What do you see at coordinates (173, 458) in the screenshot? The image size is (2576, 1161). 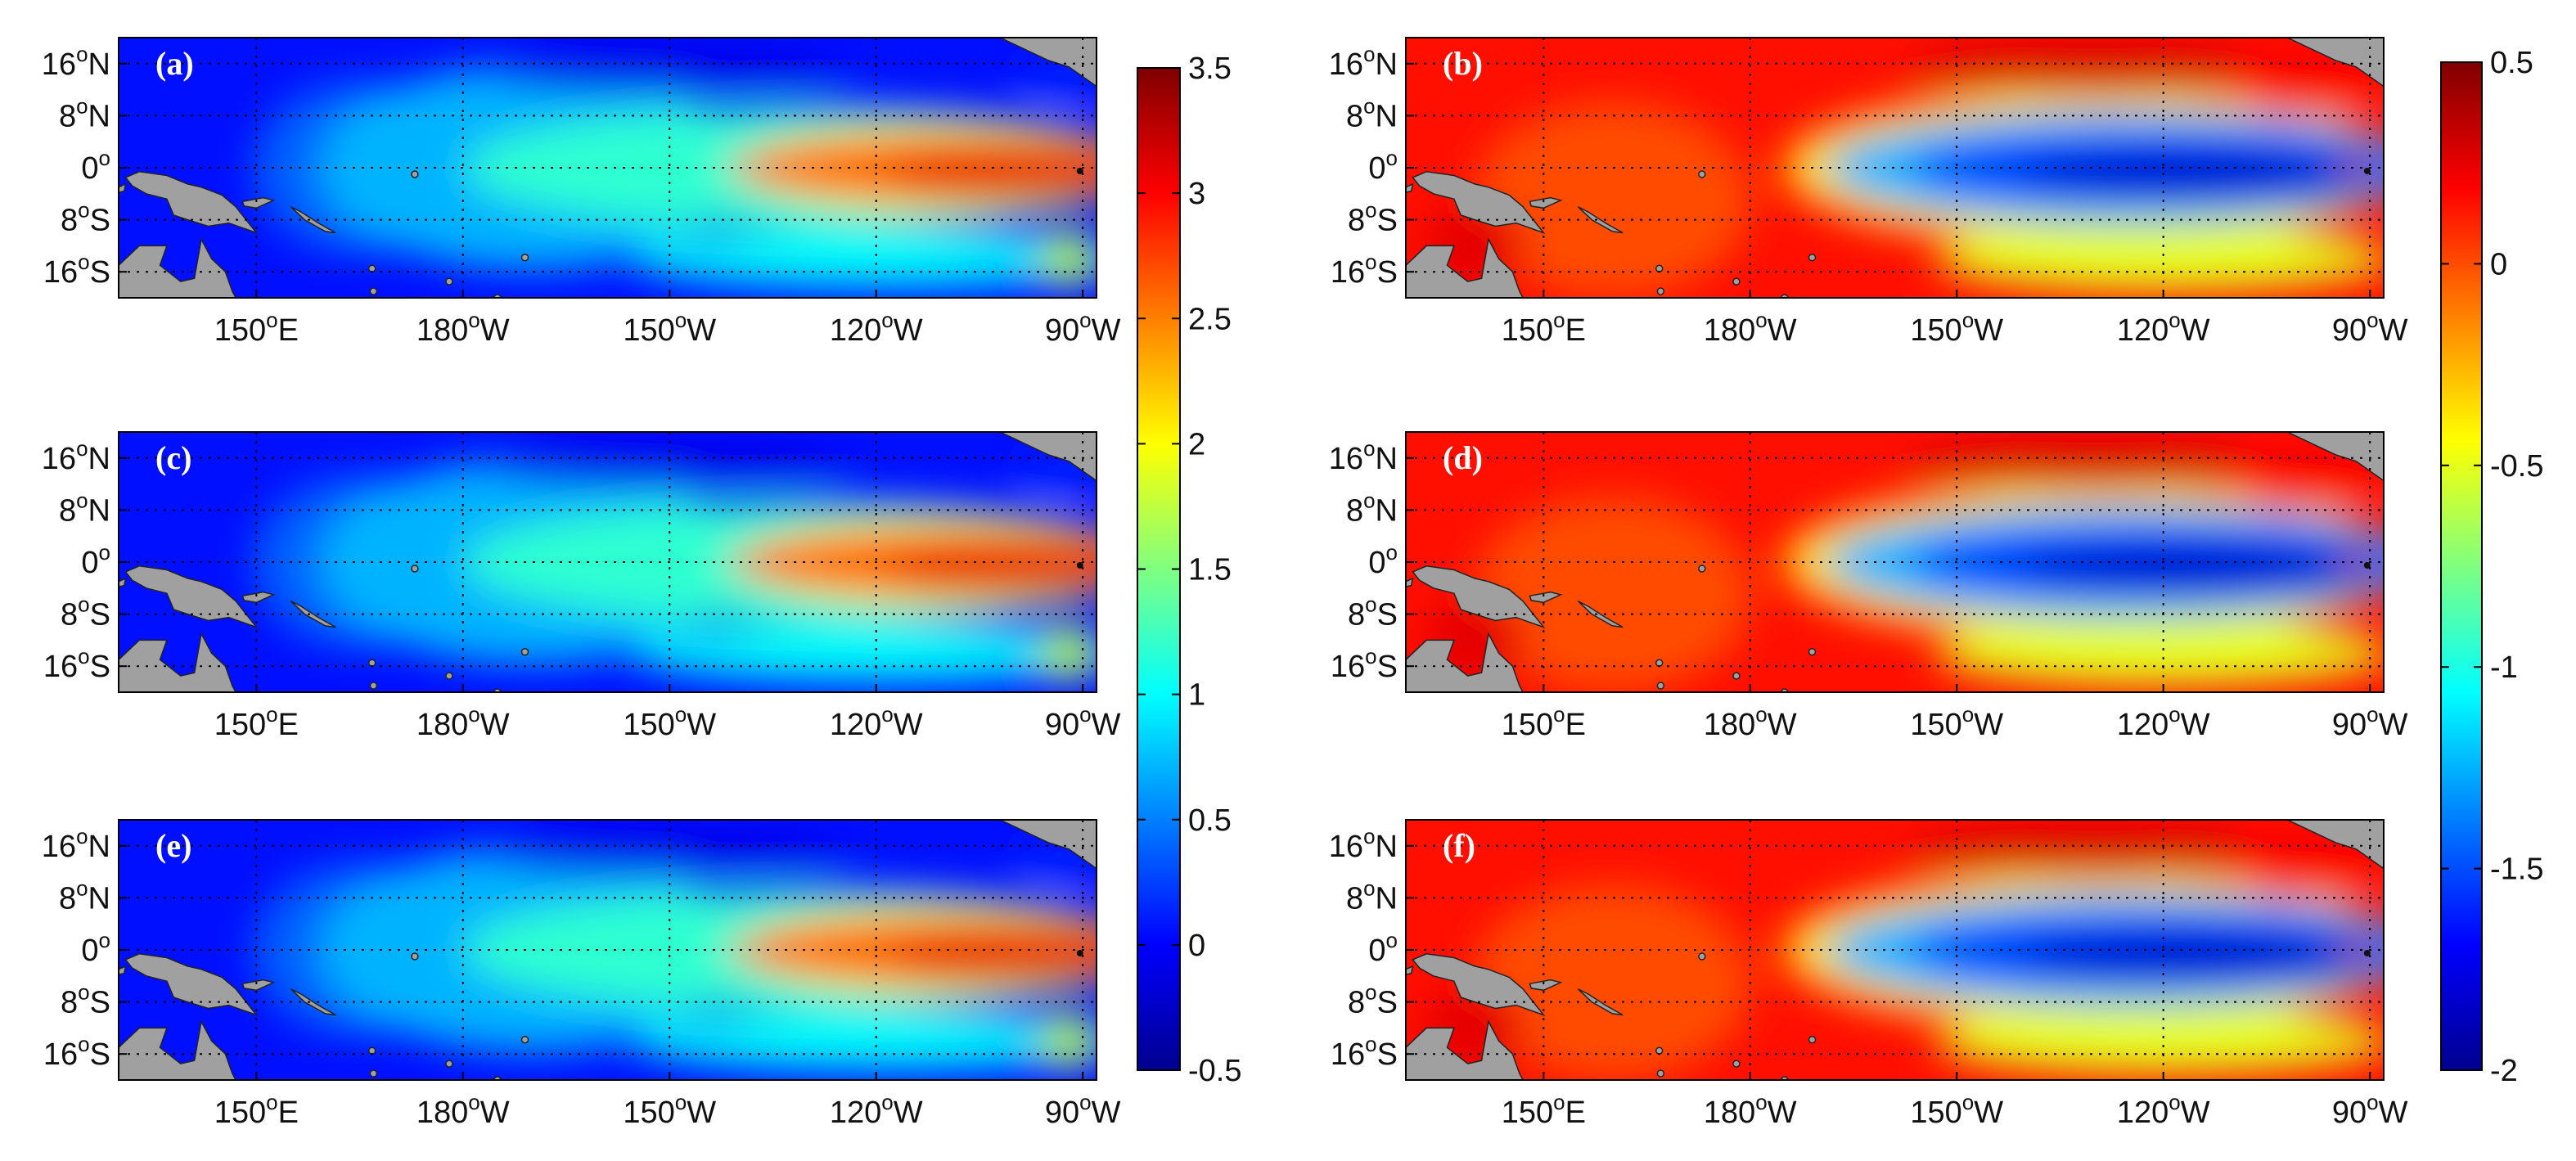 I see `panel-label: (c)` at bounding box center [173, 458].